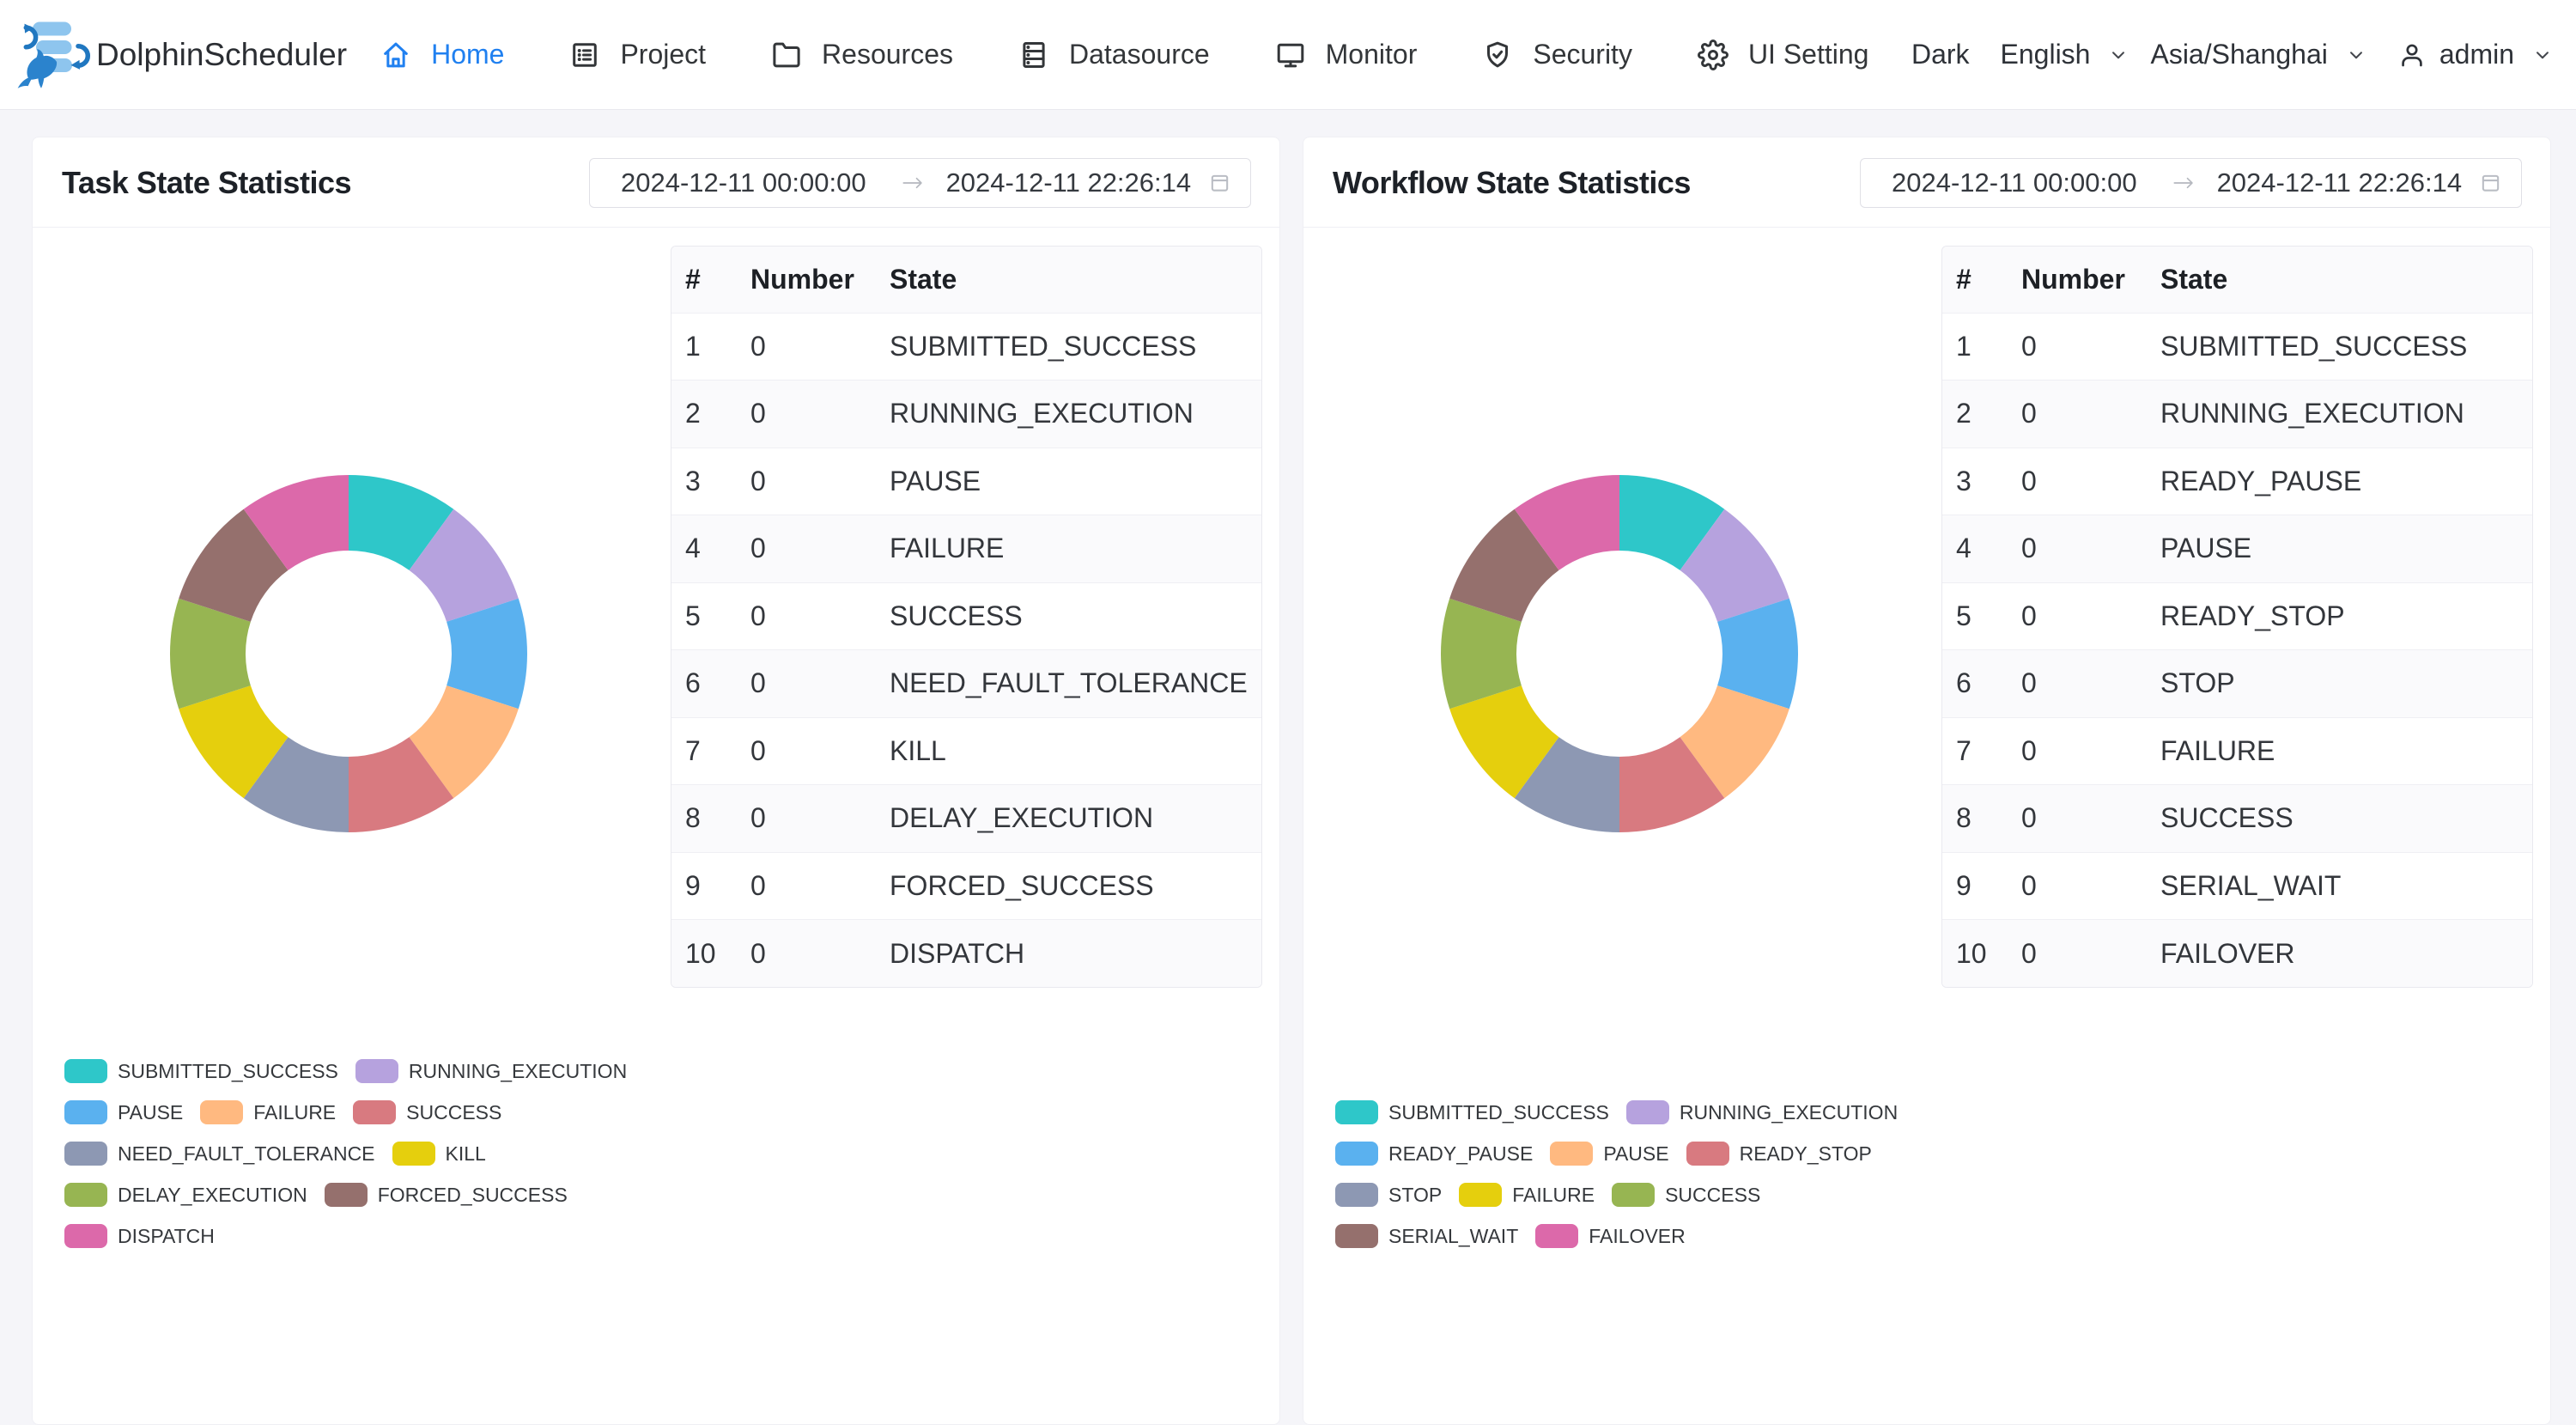 The width and height of the screenshot is (2576, 1425). Describe the element at coordinates (966, 818) in the screenshot. I see `table-row: 8 0 DELAY_EXECUTION` at that location.